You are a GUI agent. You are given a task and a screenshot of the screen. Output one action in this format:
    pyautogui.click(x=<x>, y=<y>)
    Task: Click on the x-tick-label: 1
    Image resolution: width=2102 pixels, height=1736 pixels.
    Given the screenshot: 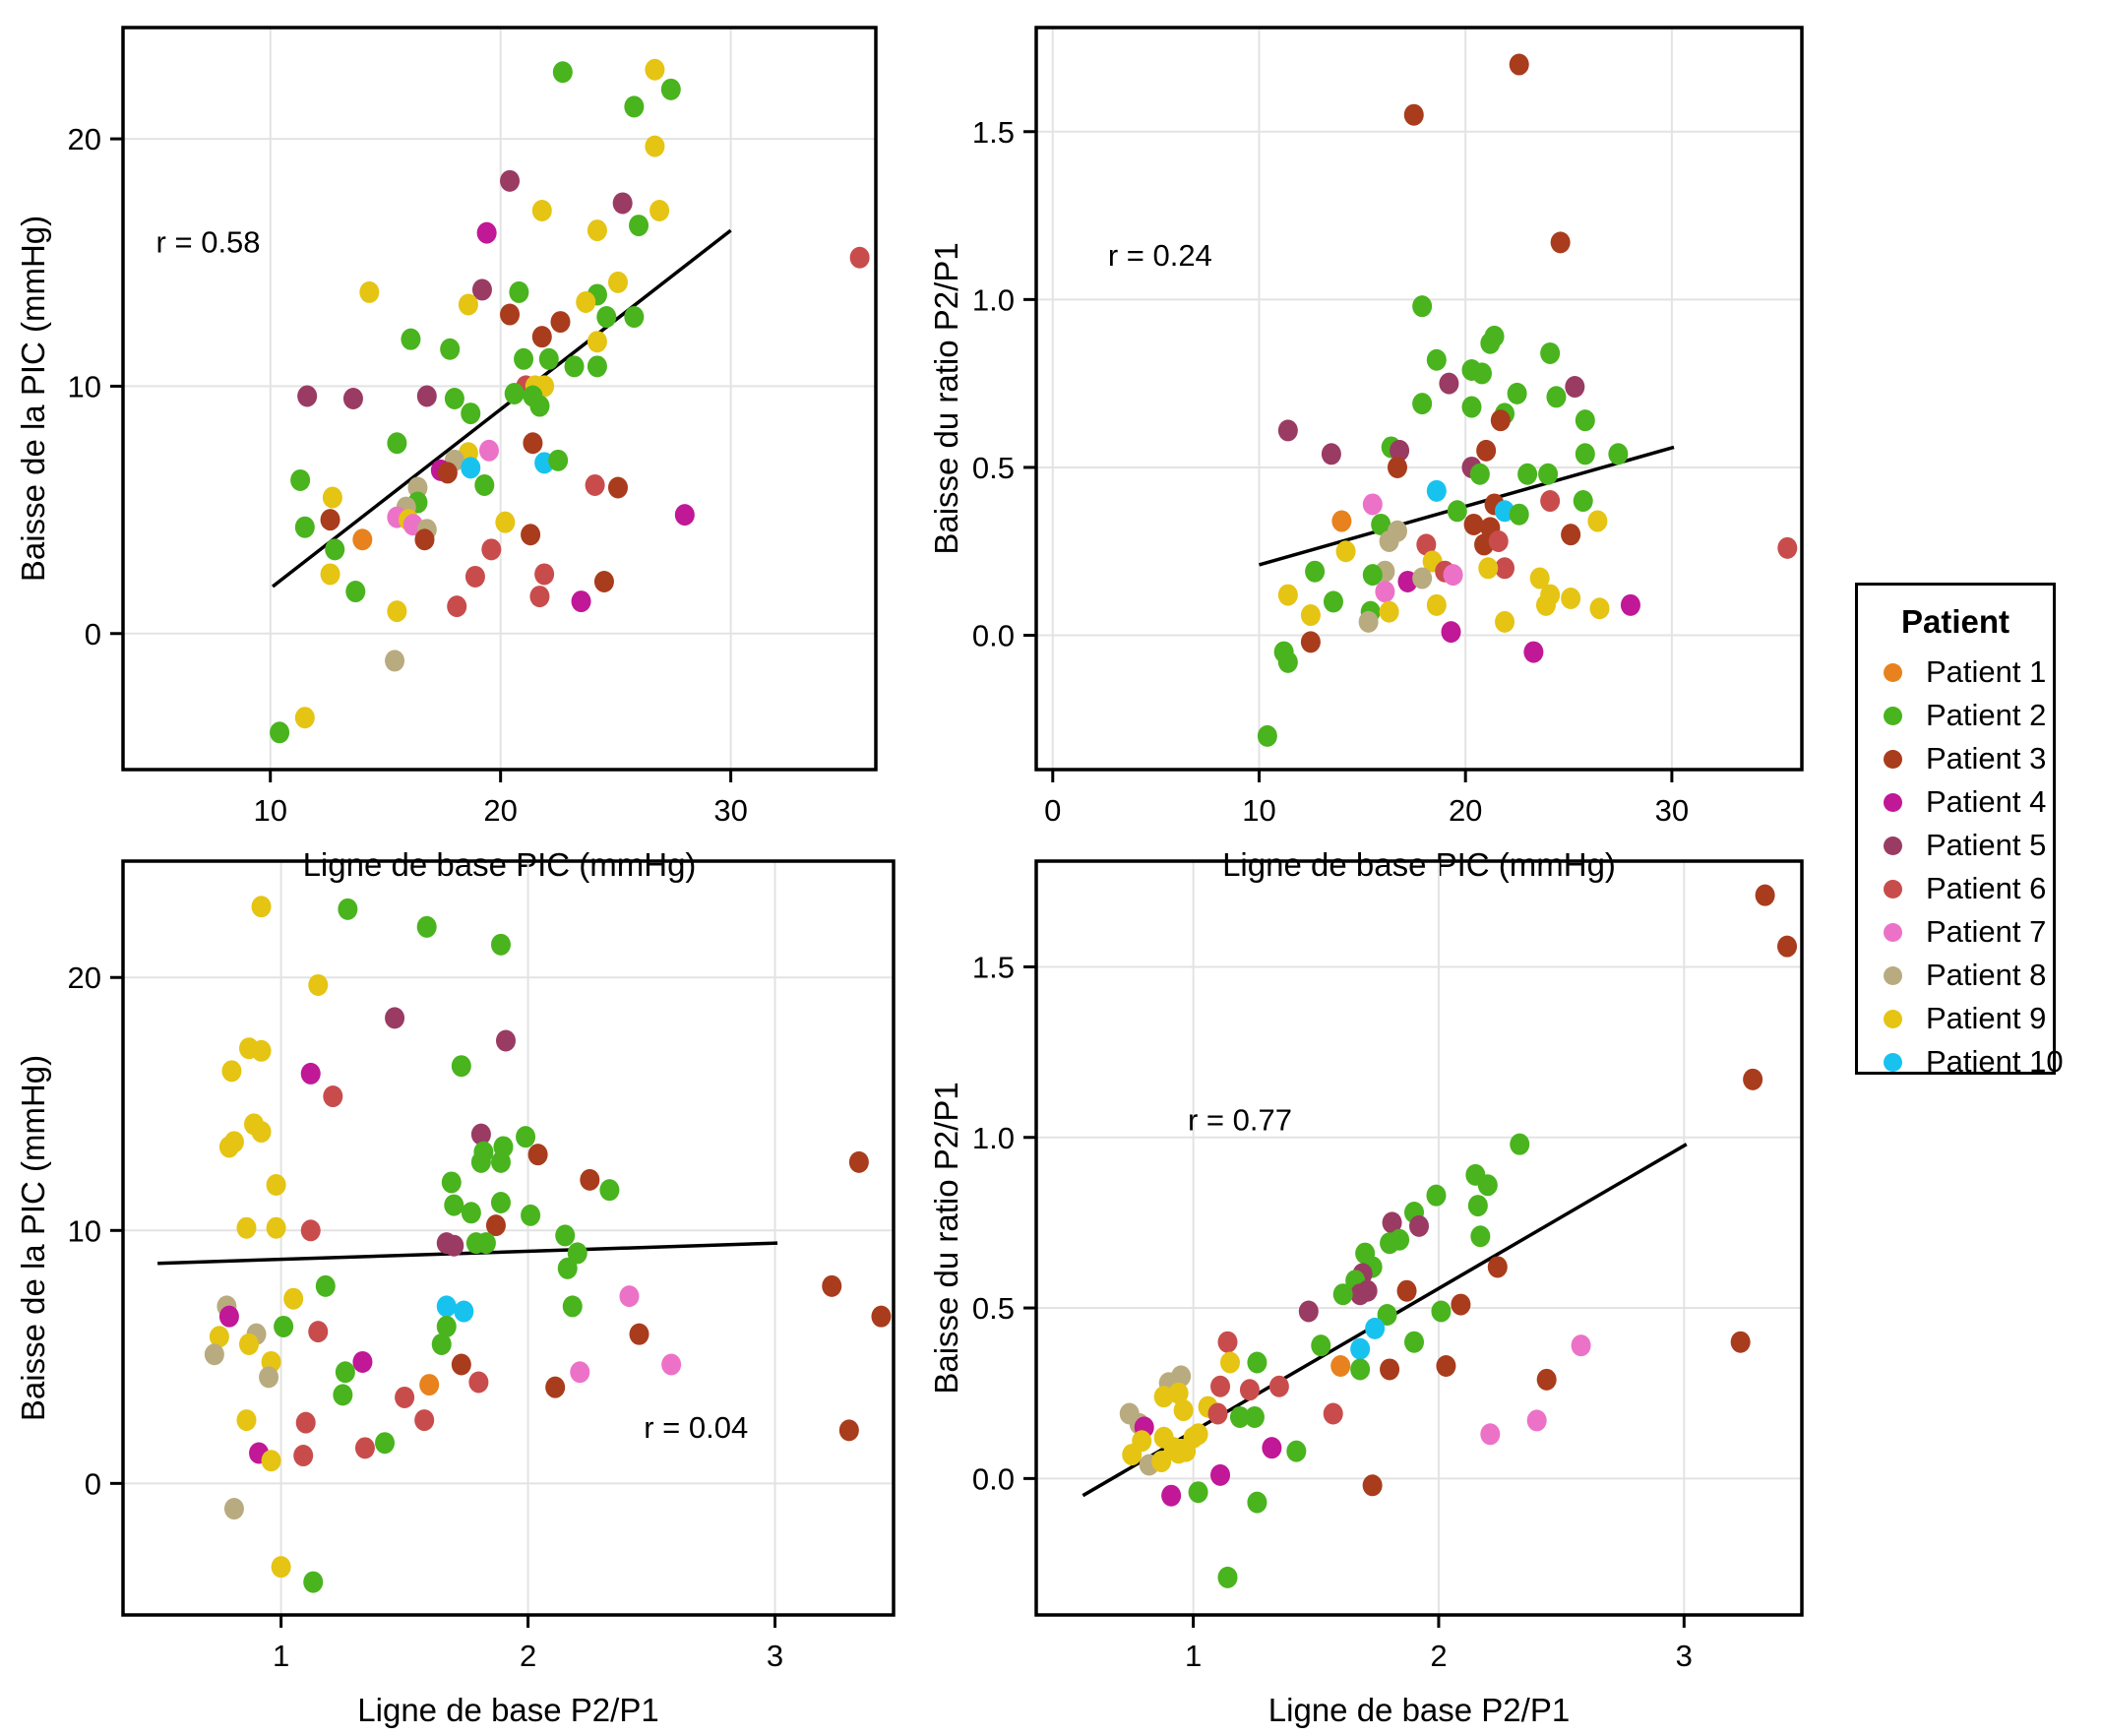 What is the action you would take?
    pyautogui.click(x=281, y=1656)
    